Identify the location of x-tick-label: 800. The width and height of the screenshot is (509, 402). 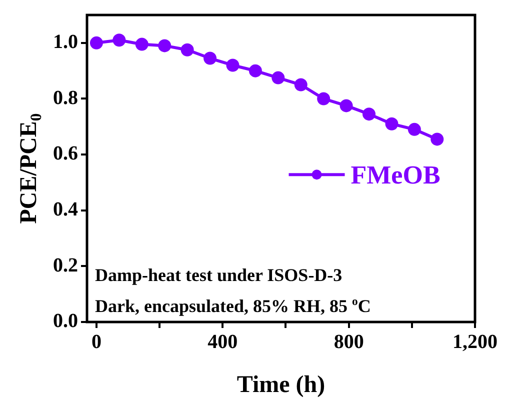
(349, 342).